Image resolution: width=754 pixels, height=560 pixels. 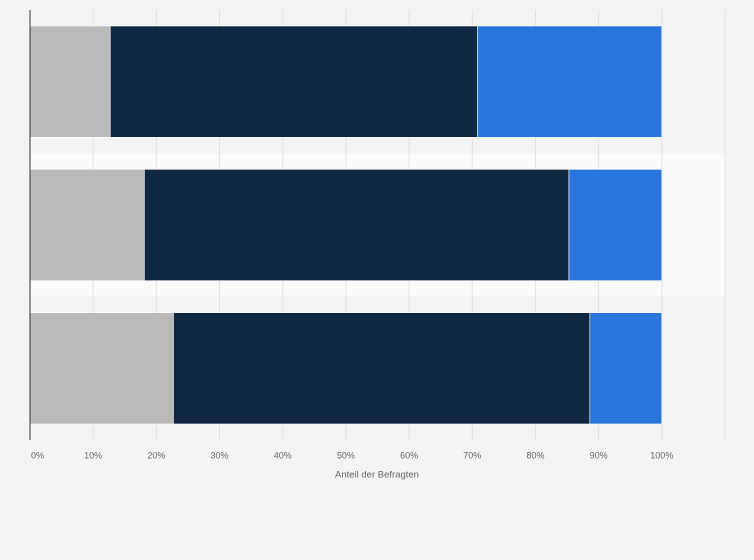 What do you see at coordinates (599, 455) in the screenshot?
I see `x-tick-label: 90%` at bounding box center [599, 455].